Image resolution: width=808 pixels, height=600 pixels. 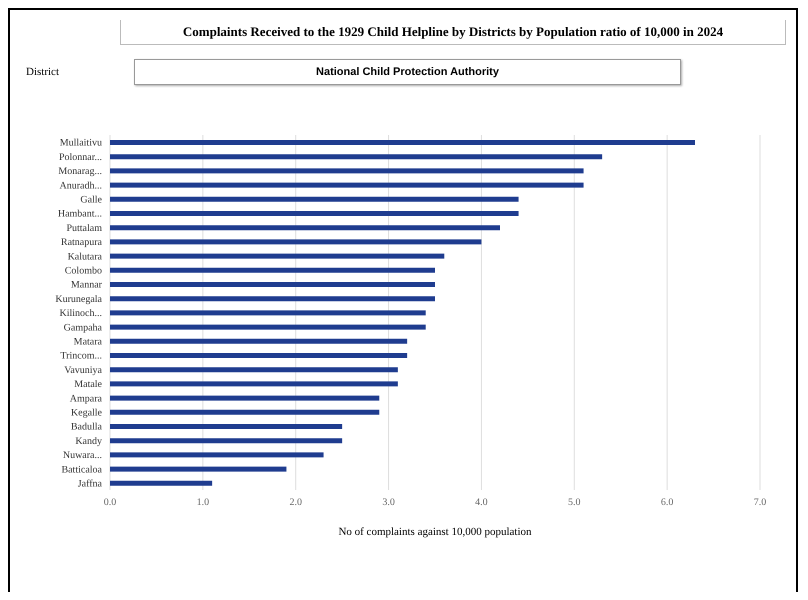 What do you see at coordinates (83, 270) in the screenshot?
I see `y-tick-label: Colombo` at bounding box center [83, 270].